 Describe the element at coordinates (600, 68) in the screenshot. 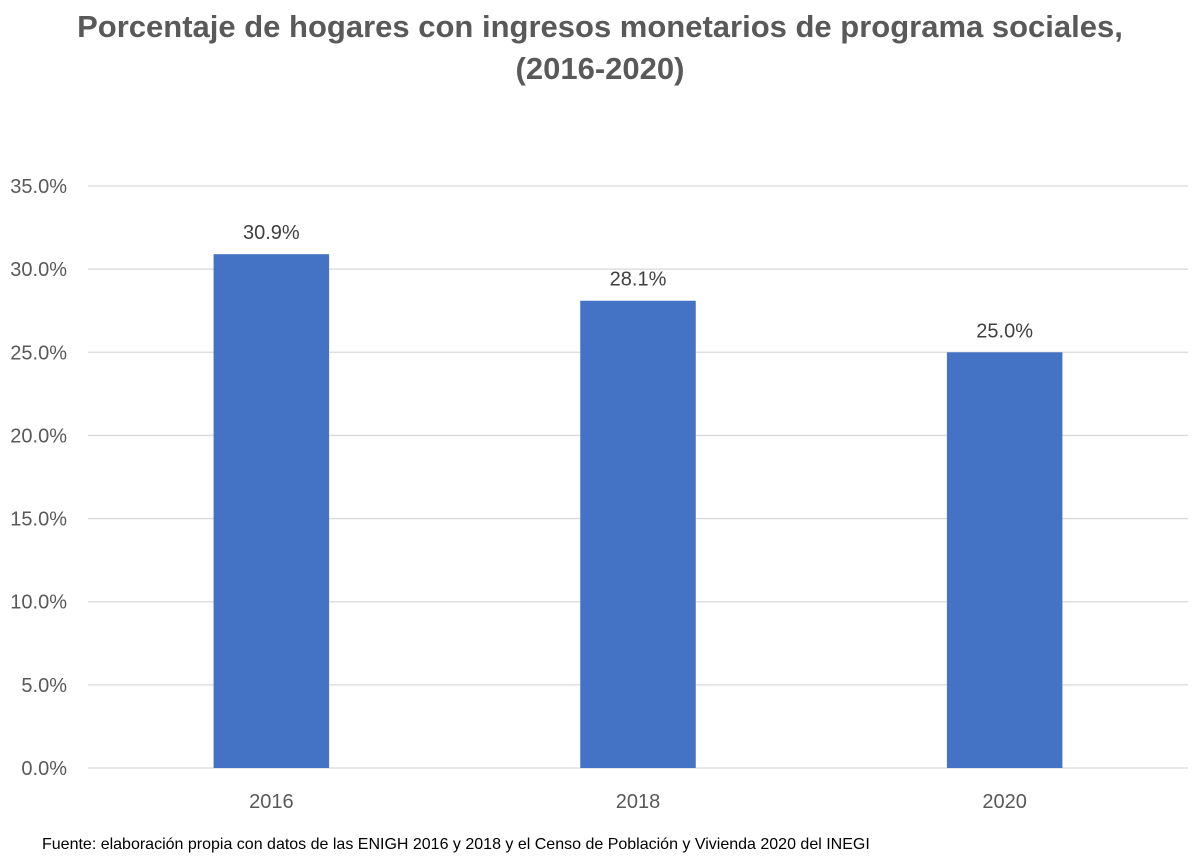

I see `chart-title-line-2: (2016-2020)` at that location.